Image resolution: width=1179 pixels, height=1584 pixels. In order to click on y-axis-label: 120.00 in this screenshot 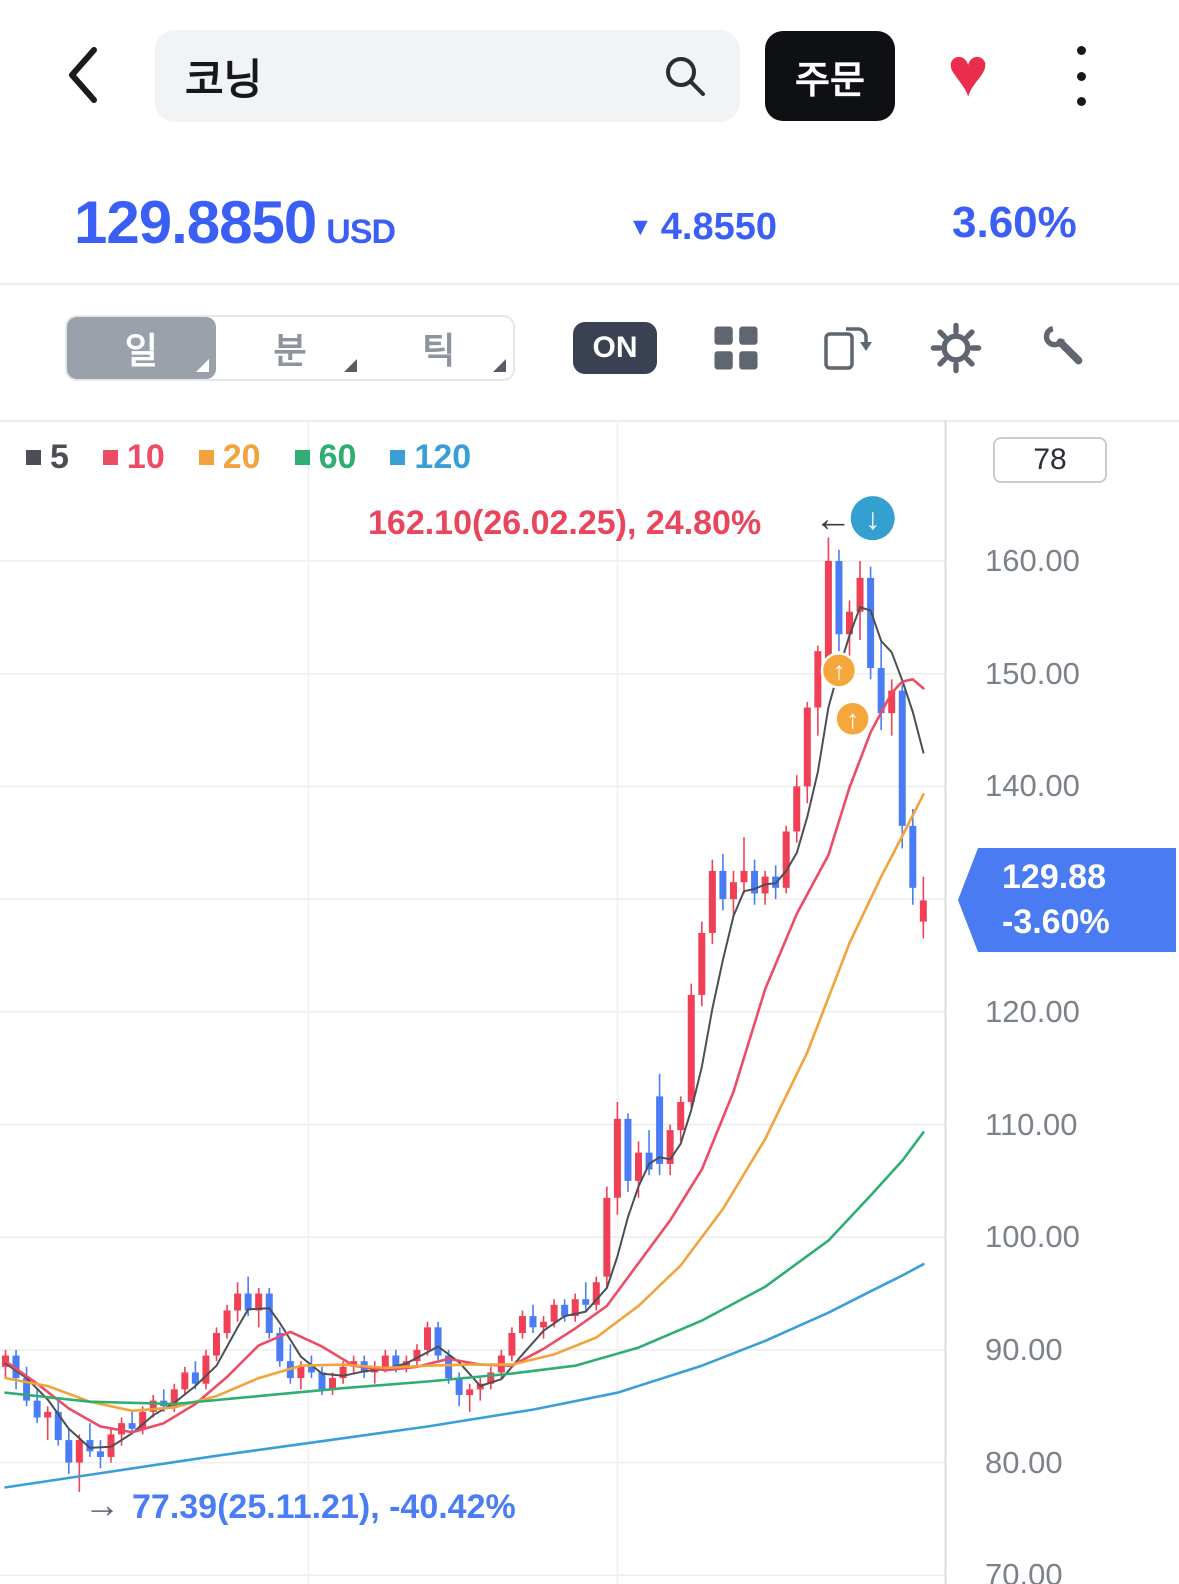, I will do `click(1032, 1011)`.